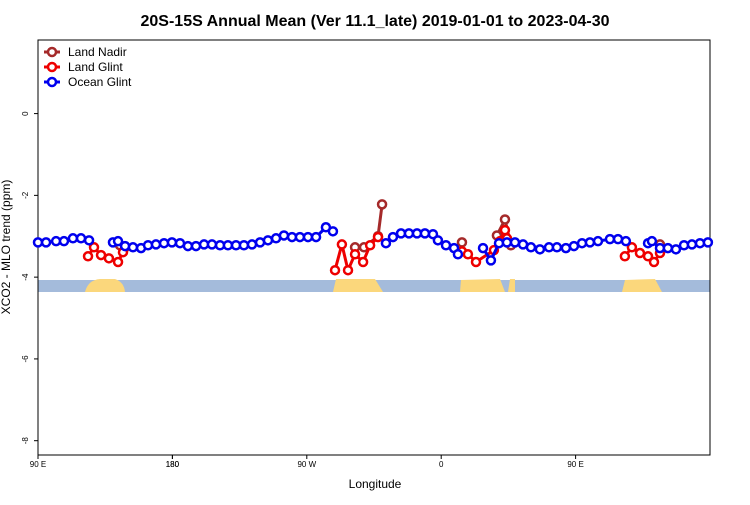 The height and width of the screenshot is (505, 750). What do you see at coordinates (25, 359) in the screenshot?
I see `y-tick-label: -6` at bounding box center [25, 359].